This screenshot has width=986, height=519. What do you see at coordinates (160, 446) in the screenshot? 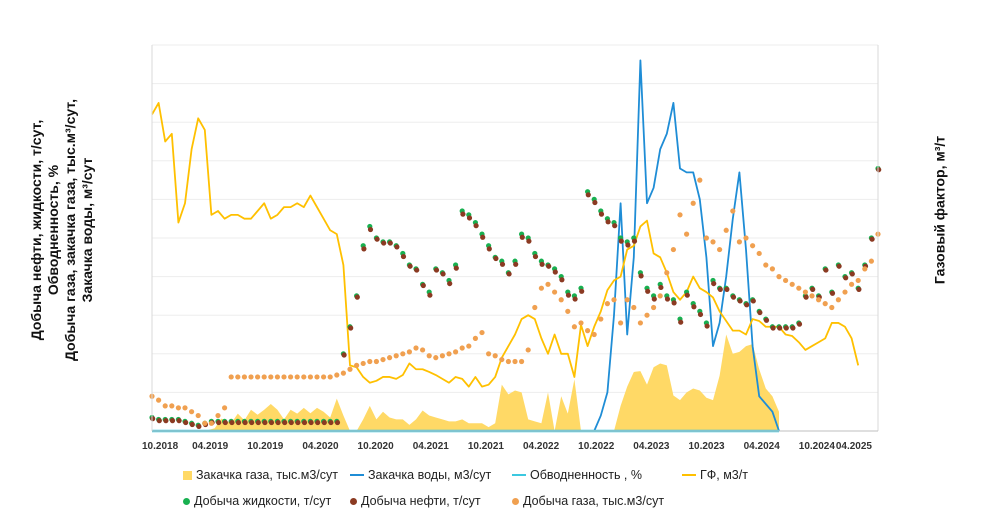
I see `x-tick-label: 10.2018` at bounding box center [160, 446].